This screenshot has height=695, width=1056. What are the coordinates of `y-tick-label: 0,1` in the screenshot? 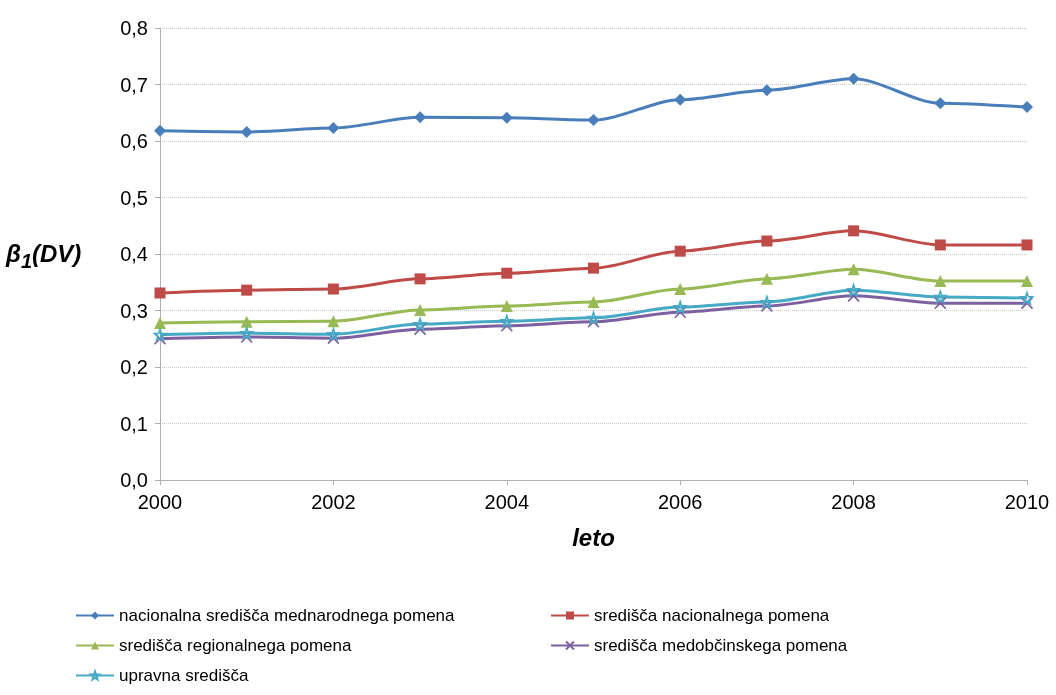 It's located at (134, 423).